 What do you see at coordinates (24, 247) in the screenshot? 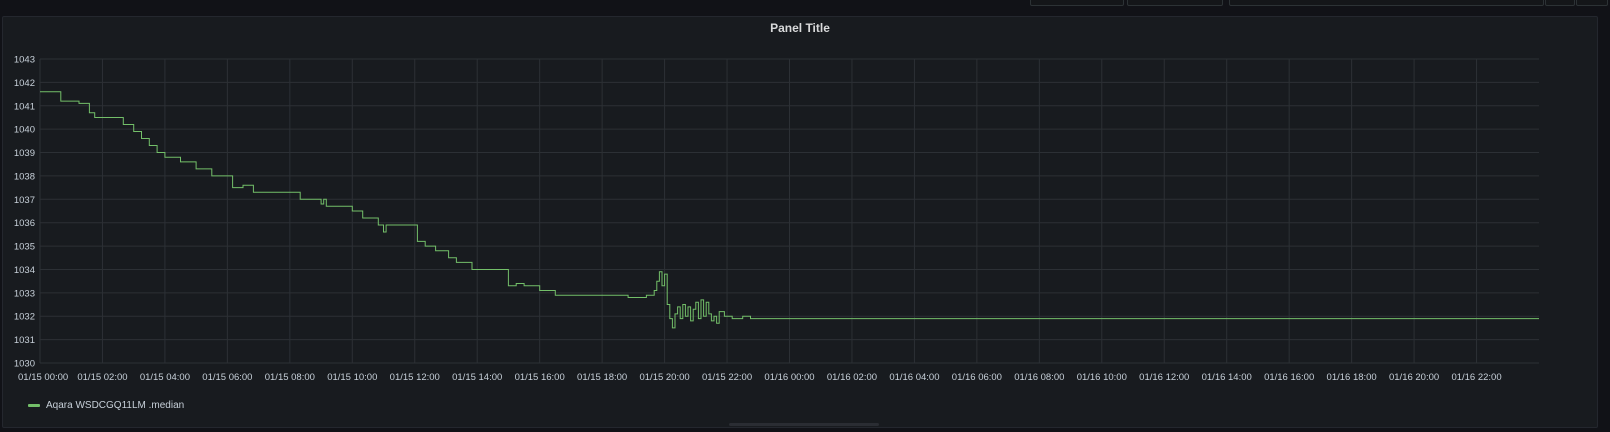
I see `y-tick-label: 1035` at bounding box center [24, 247].